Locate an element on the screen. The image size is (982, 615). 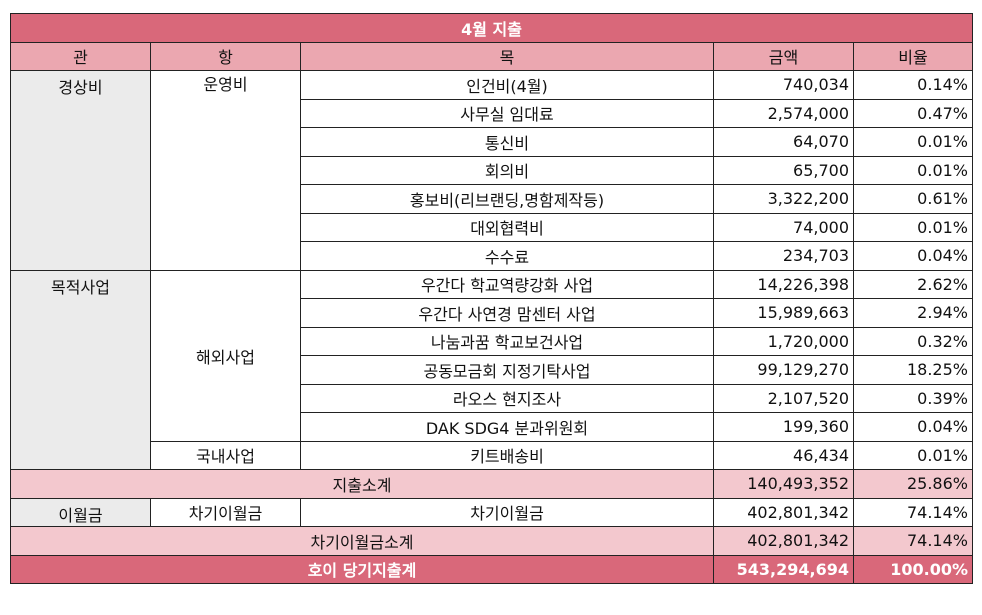
row: 홍보비(리브랜딩,명함제작등) 3,322,200 0.61% is located at coordinates (492, 199).